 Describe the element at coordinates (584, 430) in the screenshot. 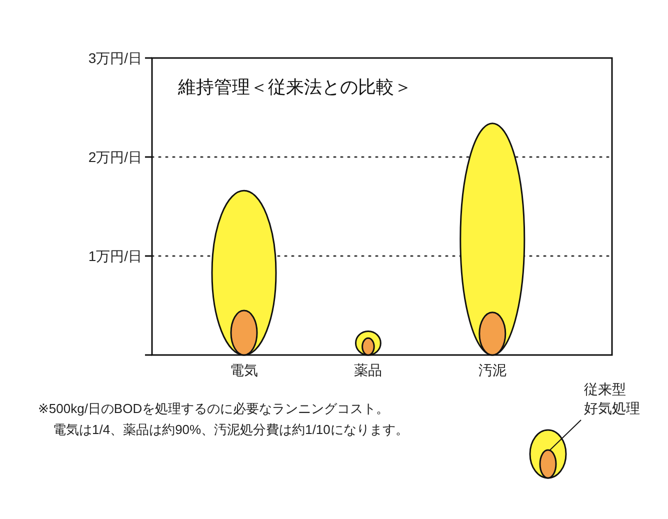

I see `legend: 従来型好気処理` at that location.